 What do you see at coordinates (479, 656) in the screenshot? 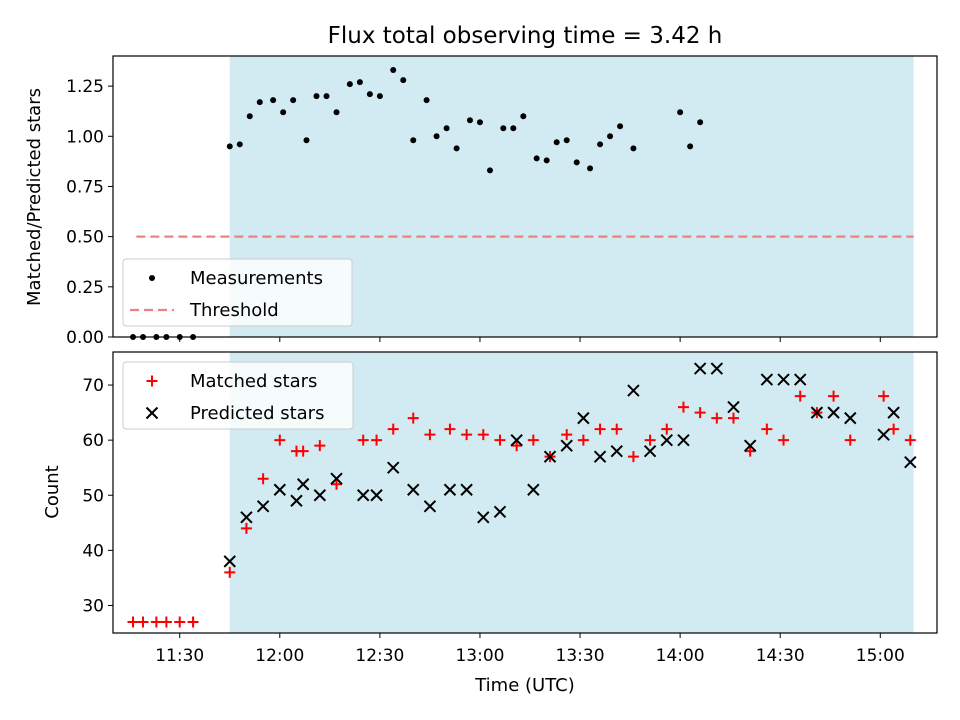
I see `x-tick-label: 13:00` at bounding box center [479, 656].